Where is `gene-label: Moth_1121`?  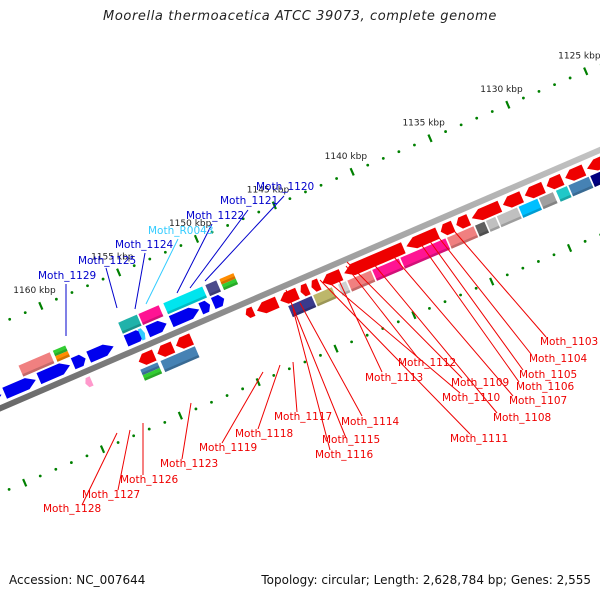
gene-label: Moth_1121 is located at coordinates (249, 201).